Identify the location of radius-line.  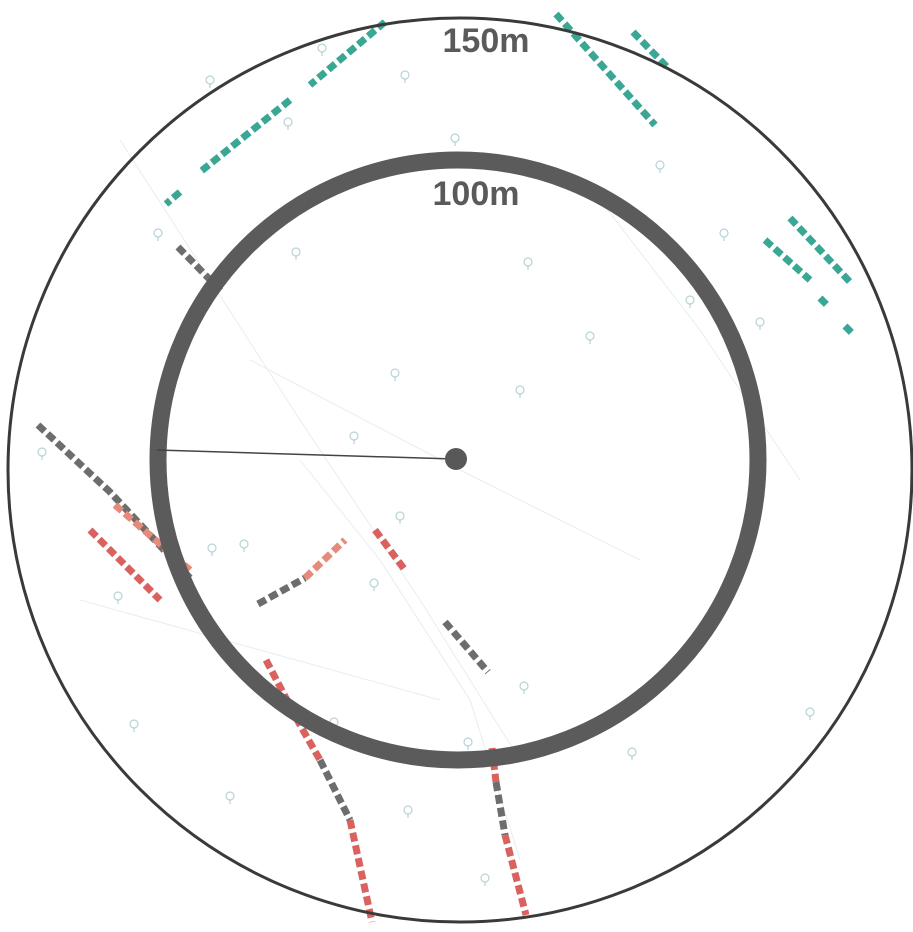
(305, 454).